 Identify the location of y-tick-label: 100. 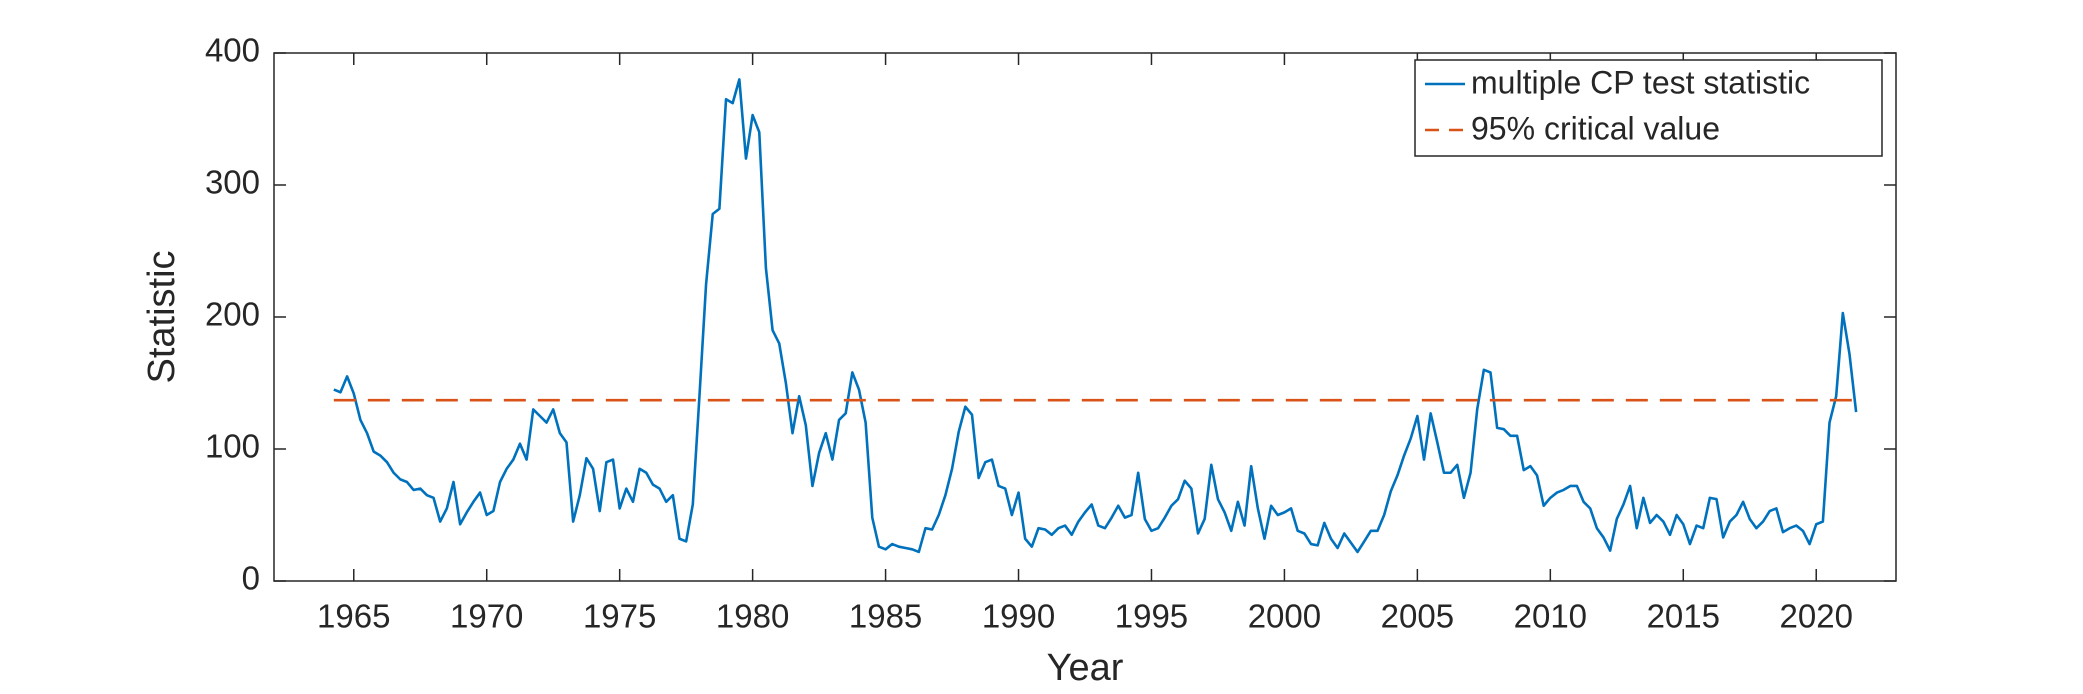
(232, 446).